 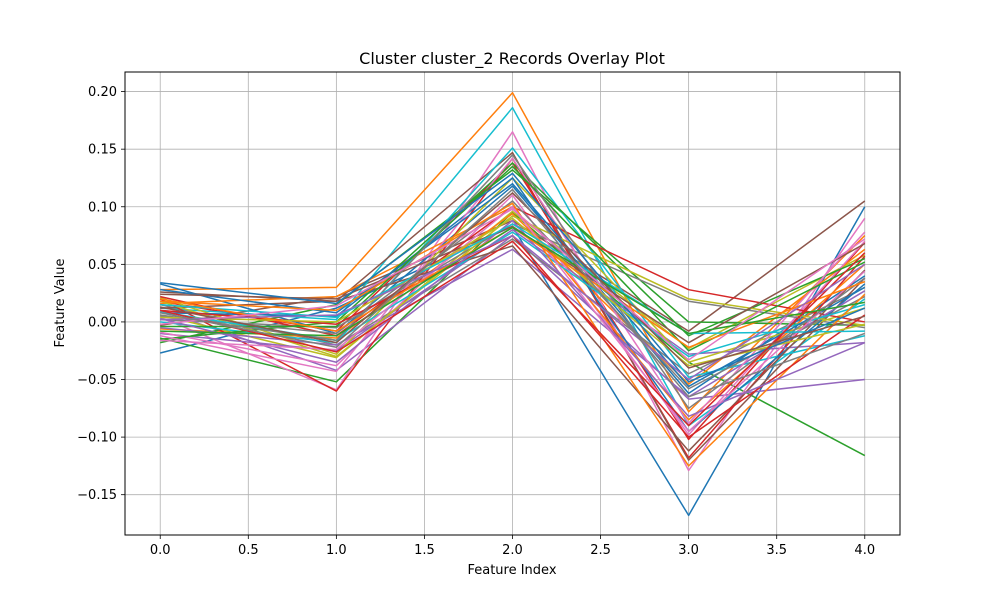 I want to click on x-tick-label: 3.0, so click(x=688, y=550).